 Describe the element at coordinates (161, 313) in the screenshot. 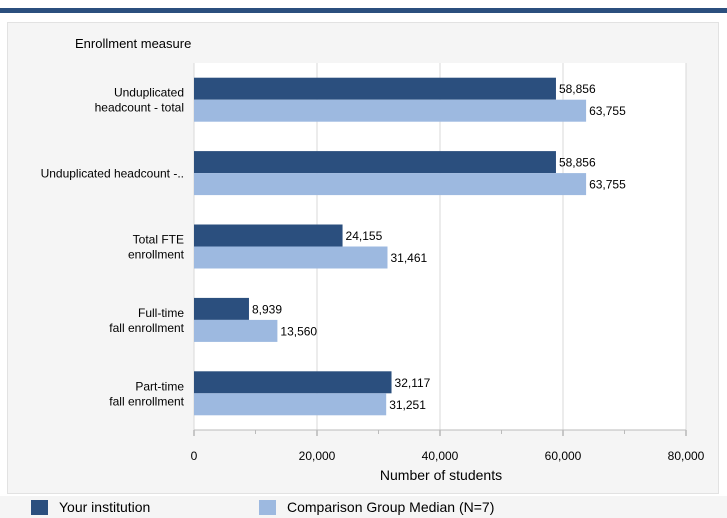

I see `category-label: Full-time` at that location.